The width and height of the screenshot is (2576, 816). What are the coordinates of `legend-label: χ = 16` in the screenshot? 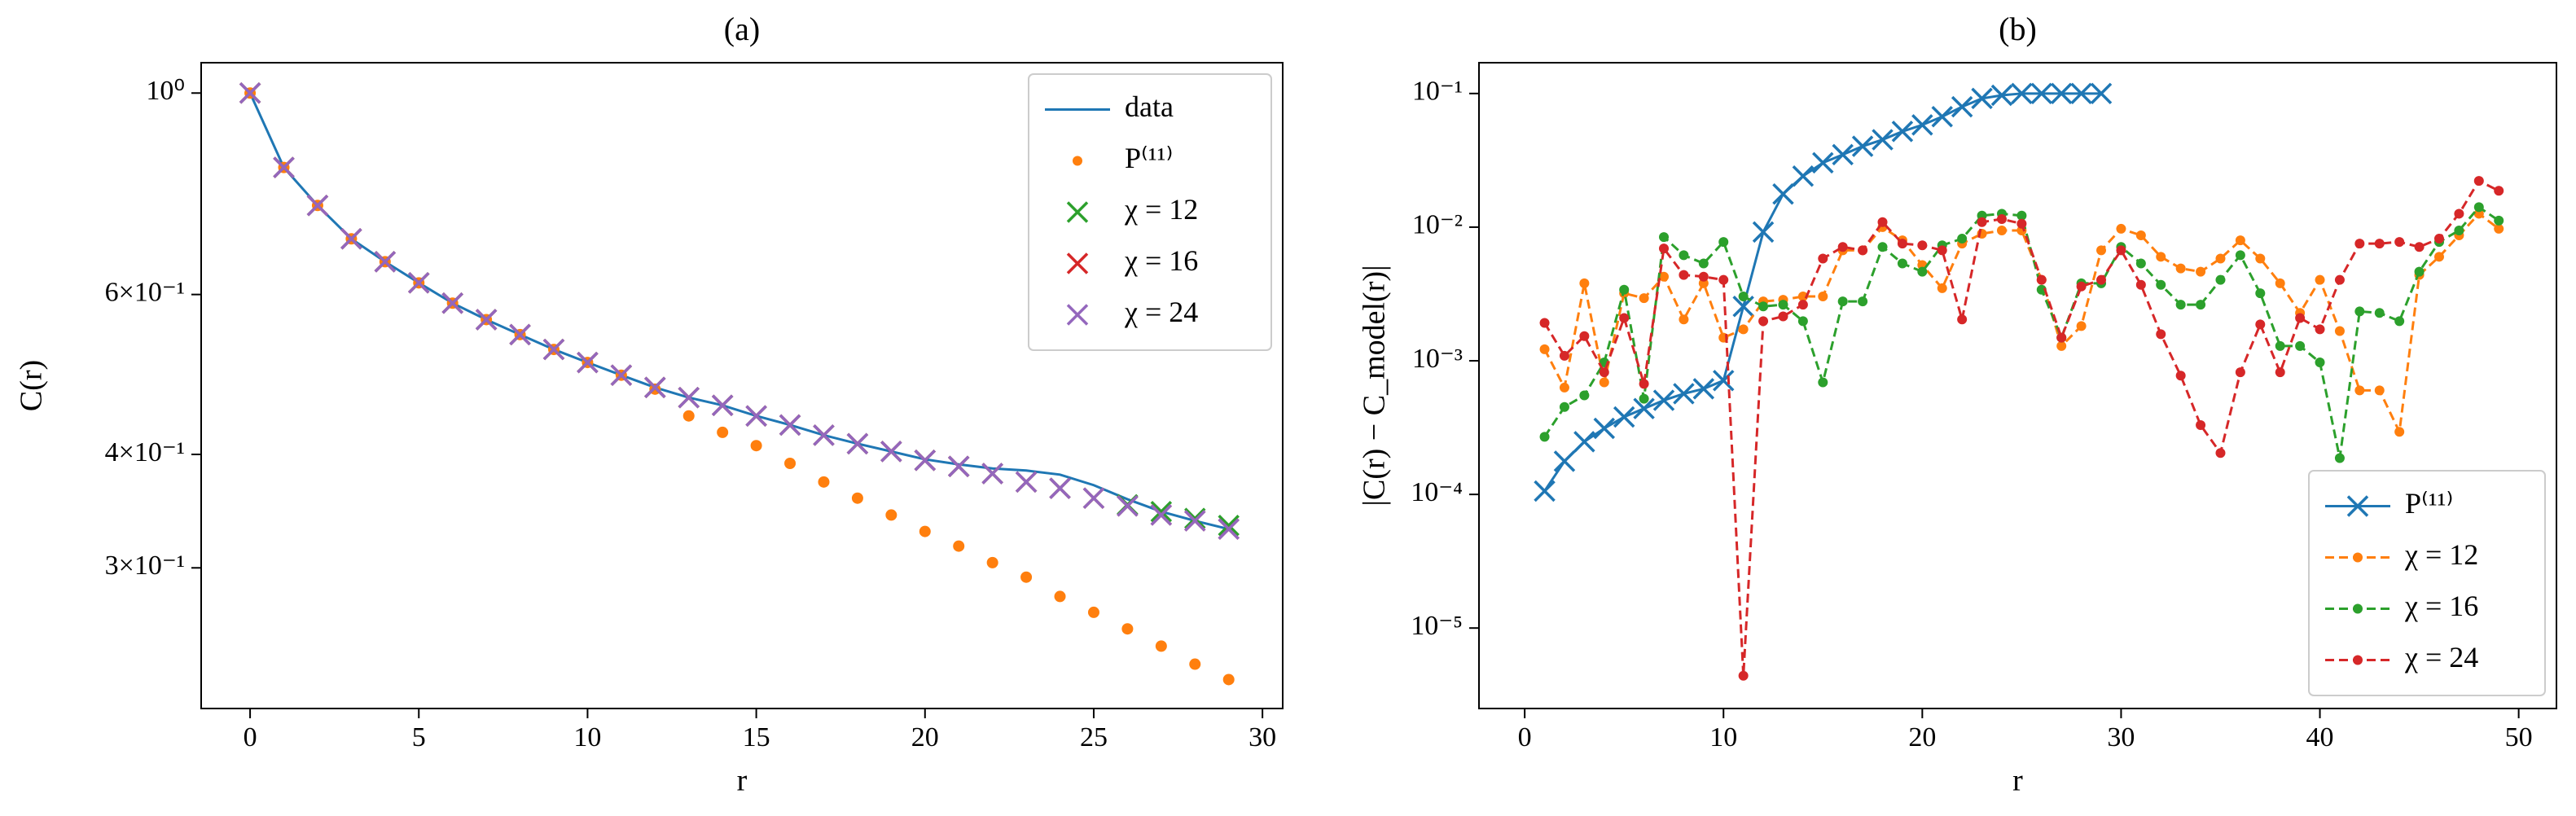 It's located at (1161, 260).